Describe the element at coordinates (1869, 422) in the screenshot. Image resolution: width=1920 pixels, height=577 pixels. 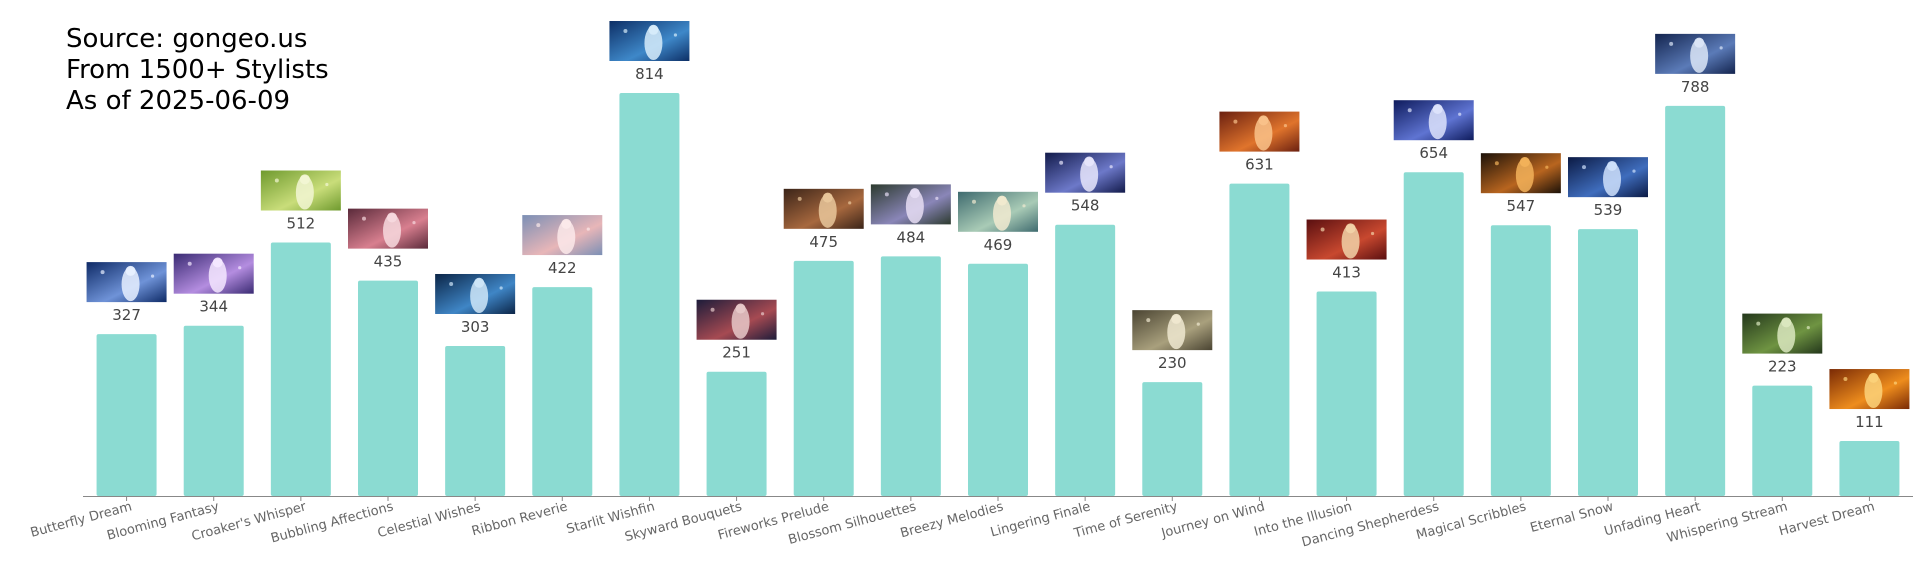
I see `value-label-20: 111` at that location.